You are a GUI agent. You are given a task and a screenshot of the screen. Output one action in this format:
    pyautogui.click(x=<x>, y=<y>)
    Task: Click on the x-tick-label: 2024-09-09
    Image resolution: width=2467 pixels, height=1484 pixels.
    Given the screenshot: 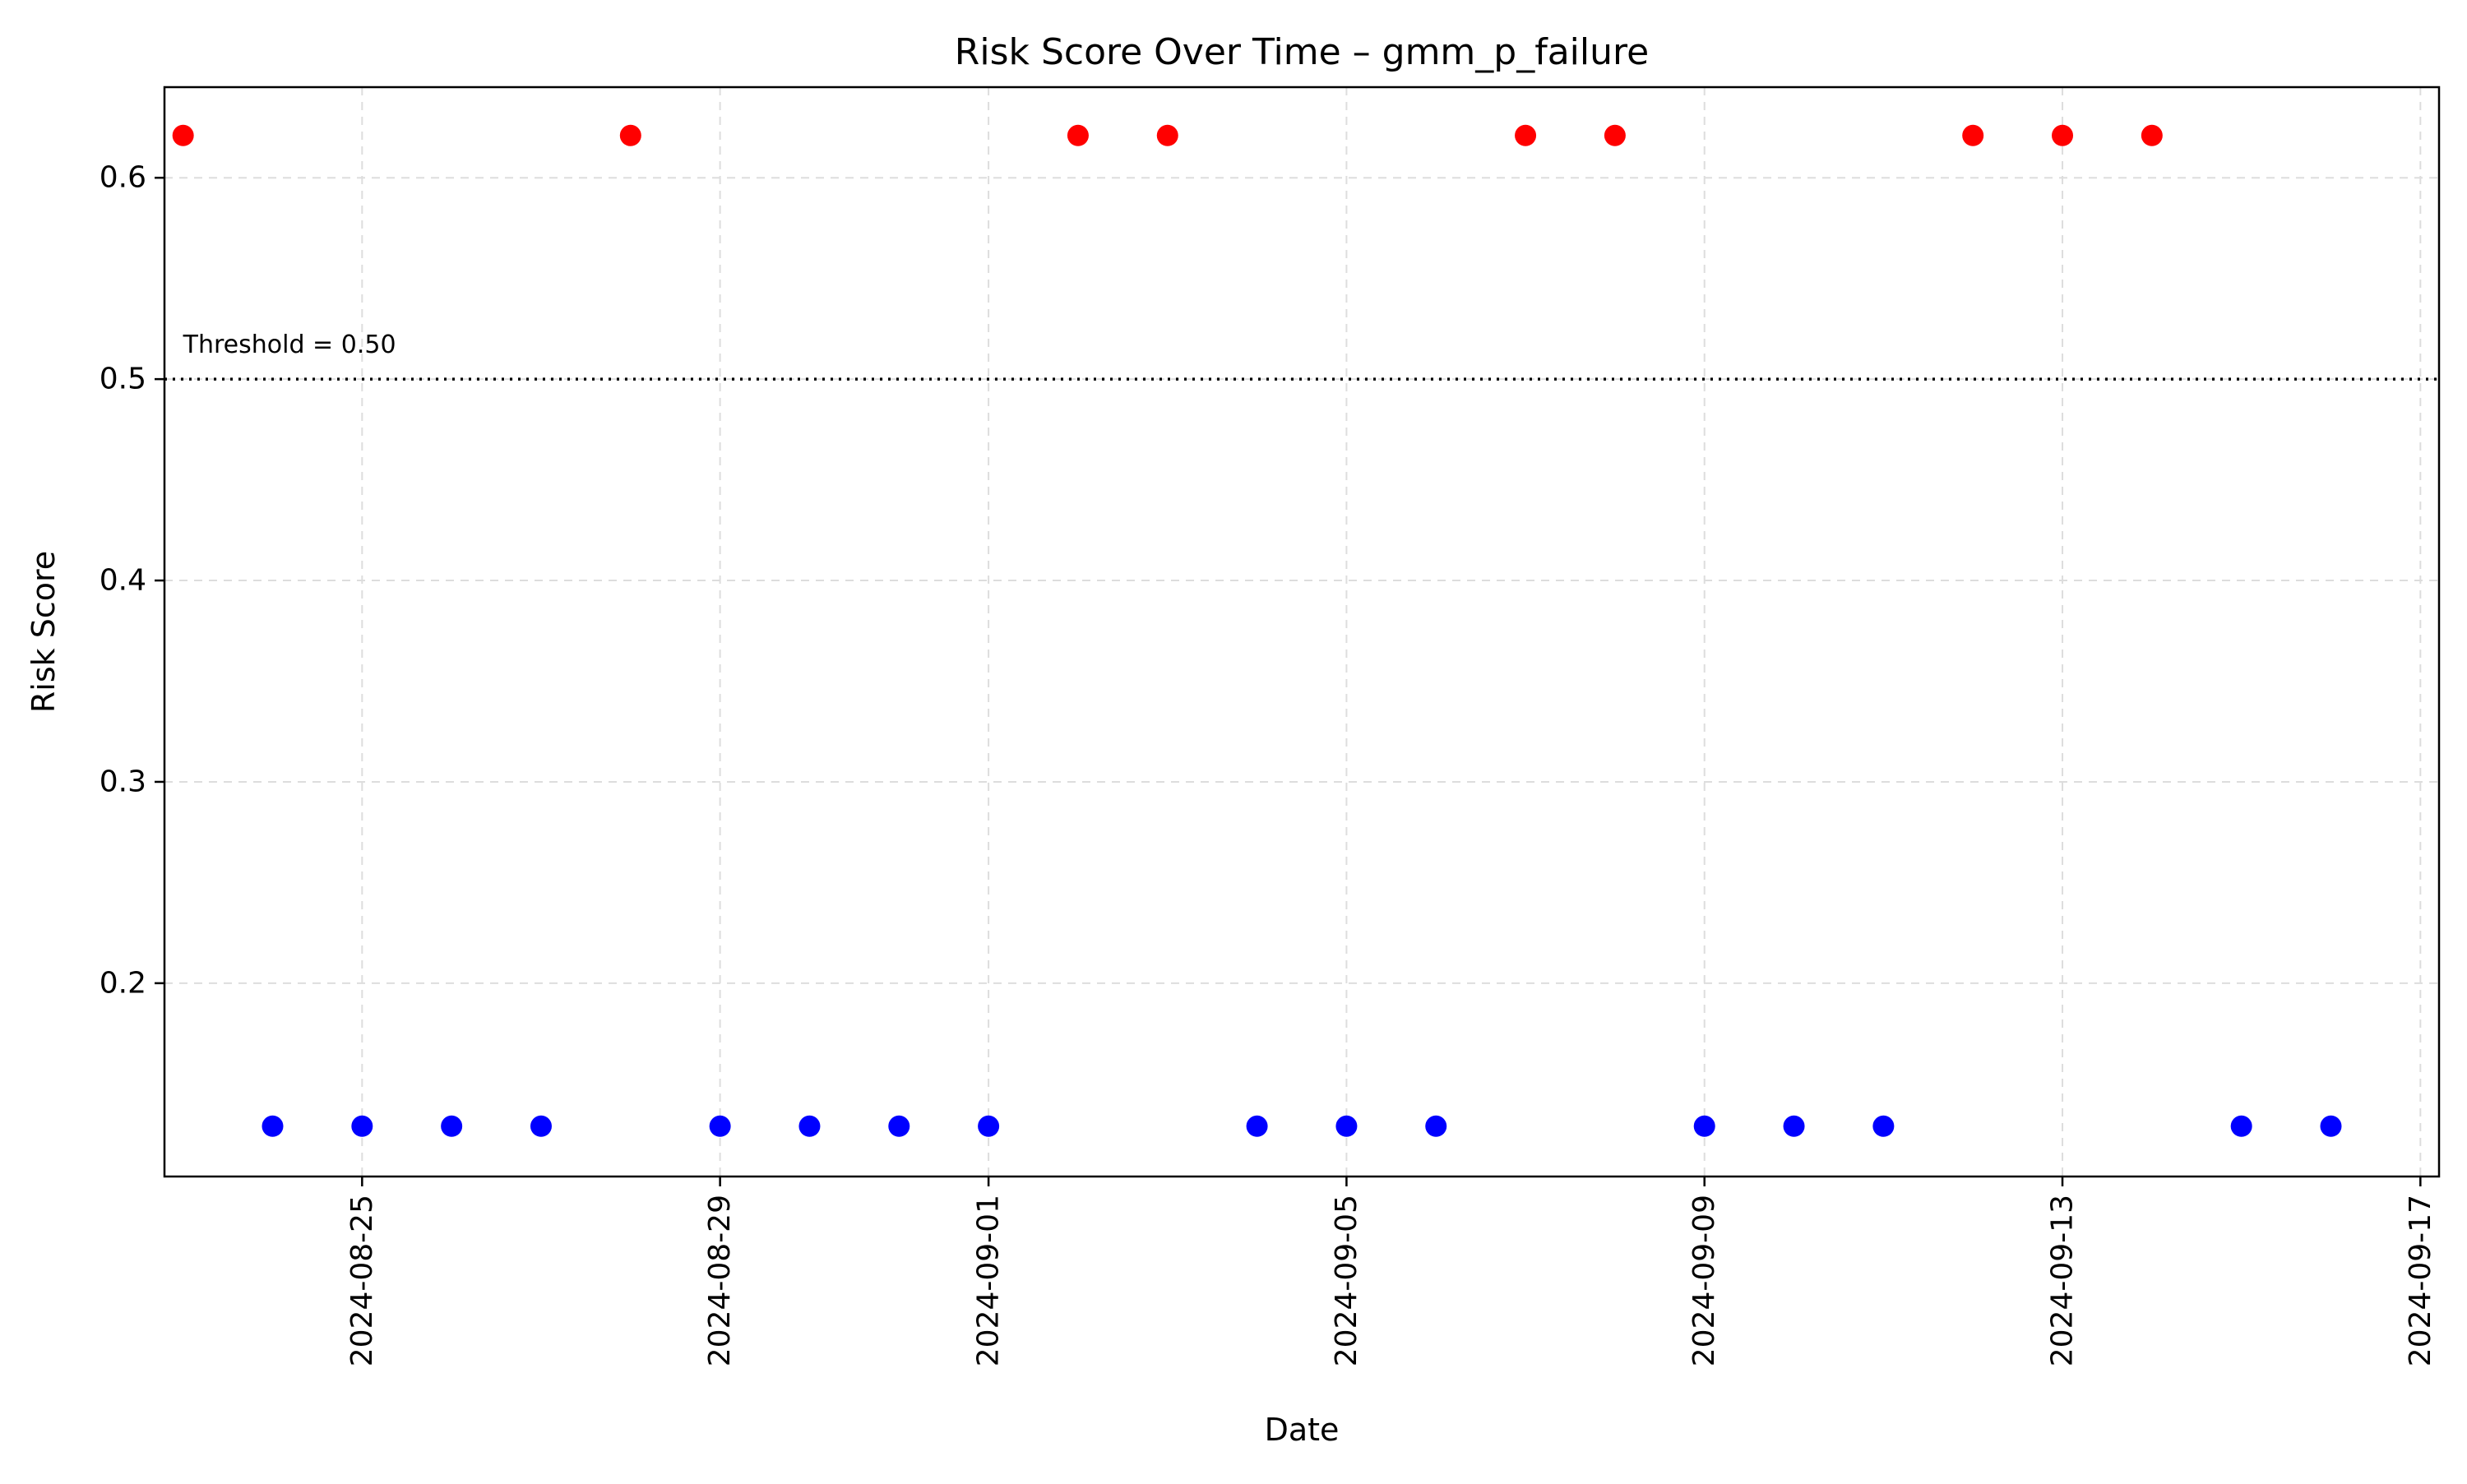 What is the action you would take?
    pyautogui.click(x=1704, y=1280)
    